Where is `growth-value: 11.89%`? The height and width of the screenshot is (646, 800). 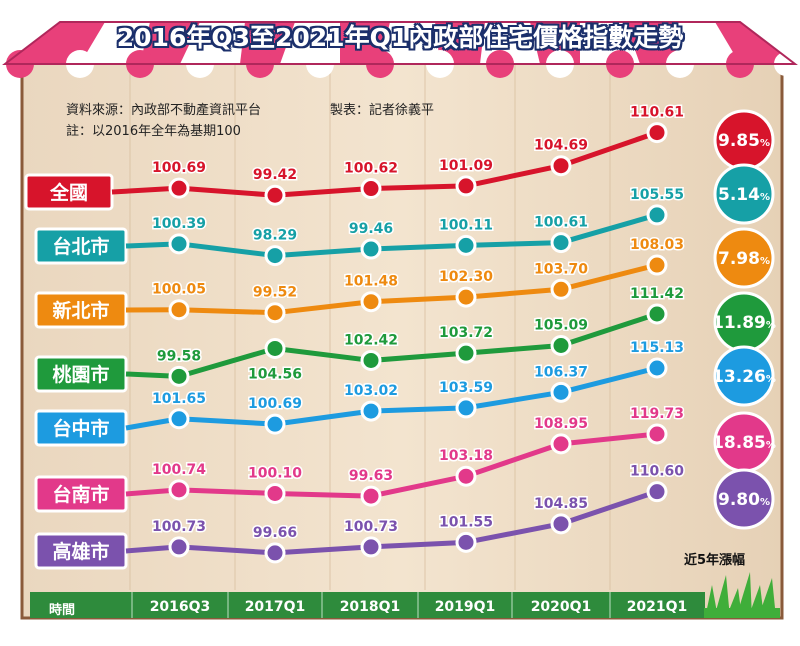
growth-value: 11.89% is located at coordinates (744, 323).